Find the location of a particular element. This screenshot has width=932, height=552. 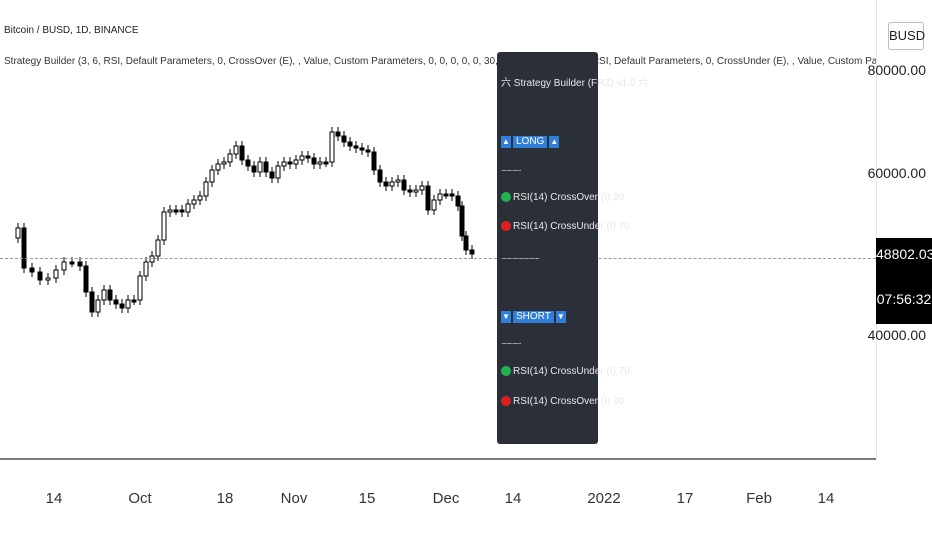

short-condition: RSI(14) CrossUnder (I) 70 is located at coordinates (565, 371).